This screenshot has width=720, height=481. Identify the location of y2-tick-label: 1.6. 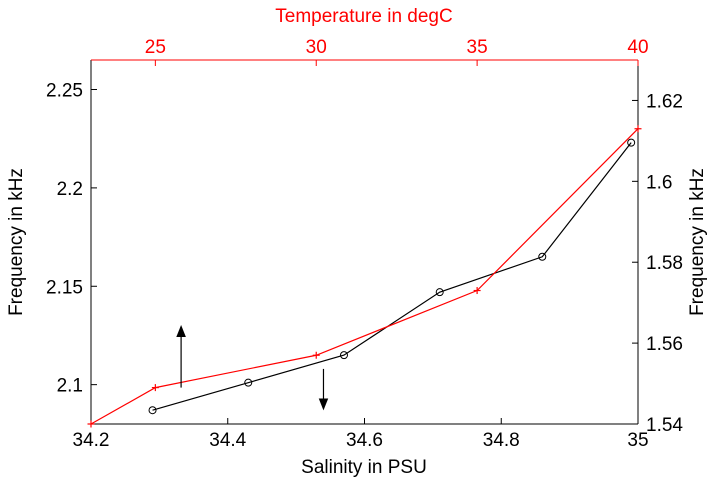
(659, 182).